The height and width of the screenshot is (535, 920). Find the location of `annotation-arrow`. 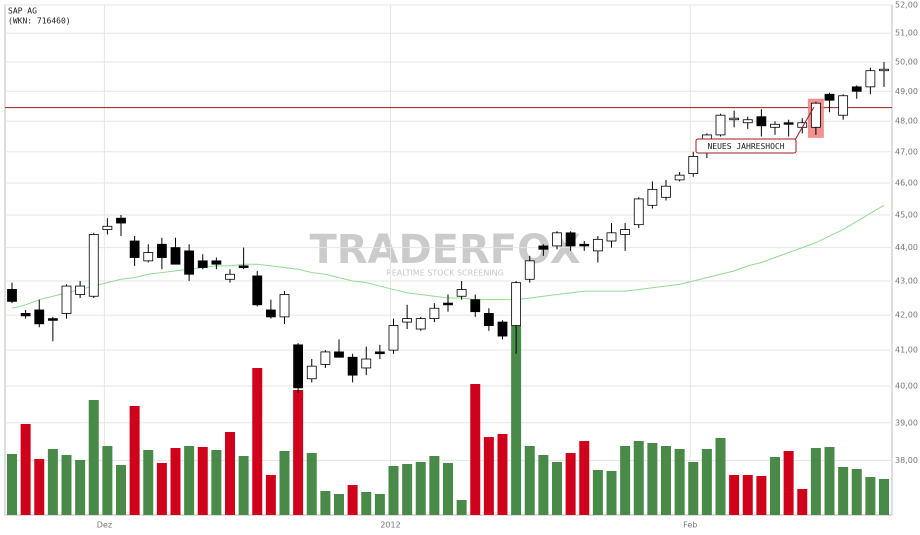

annotation-arrow is located at coordinates (804, 123).